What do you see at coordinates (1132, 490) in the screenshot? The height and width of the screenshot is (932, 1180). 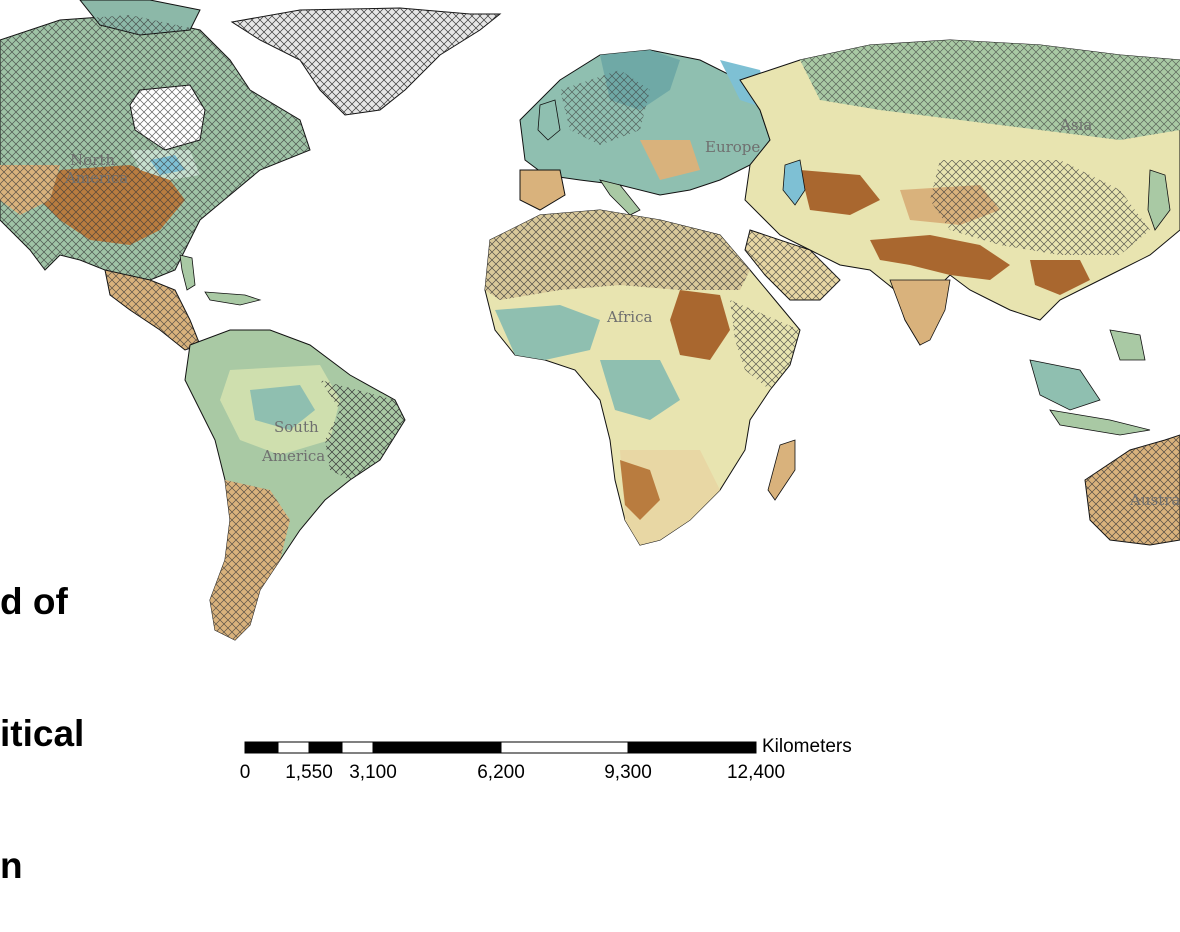 I see `australia` at bounding box center [1132, 490].